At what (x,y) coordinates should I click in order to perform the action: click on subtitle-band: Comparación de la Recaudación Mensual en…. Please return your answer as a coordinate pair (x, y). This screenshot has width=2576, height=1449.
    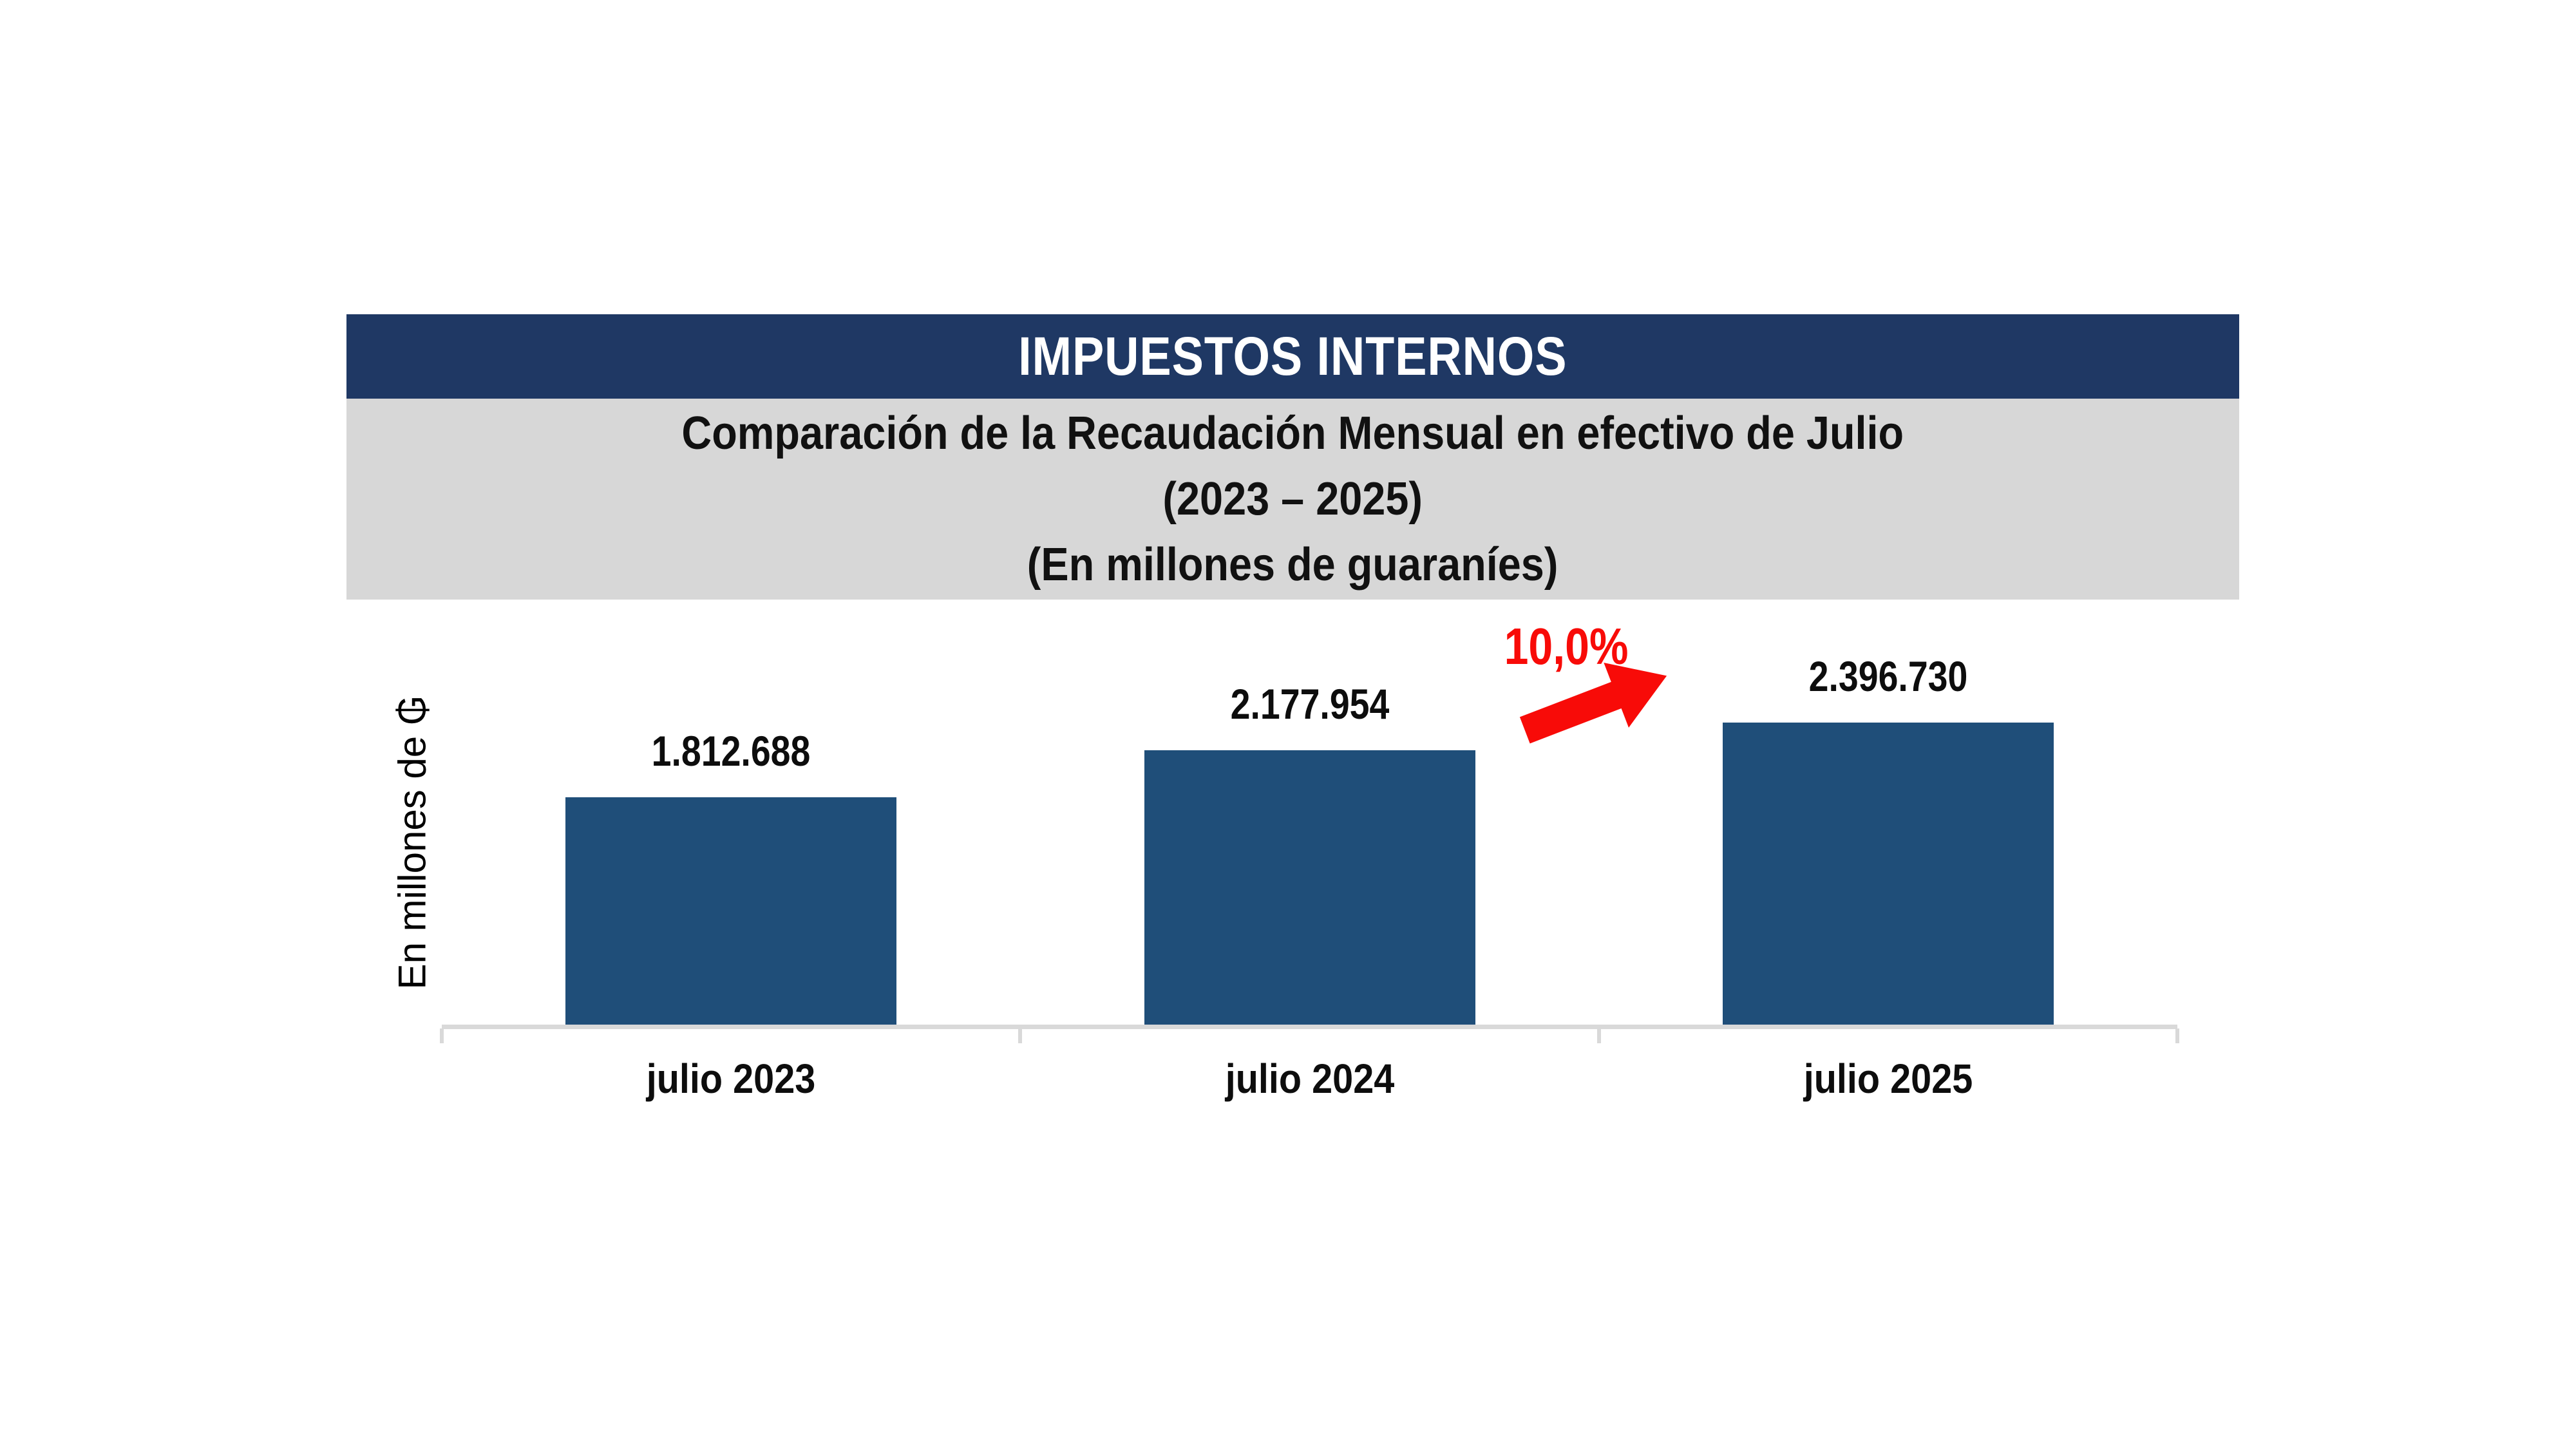
    Looking at the image, I should click on (1292, 499).